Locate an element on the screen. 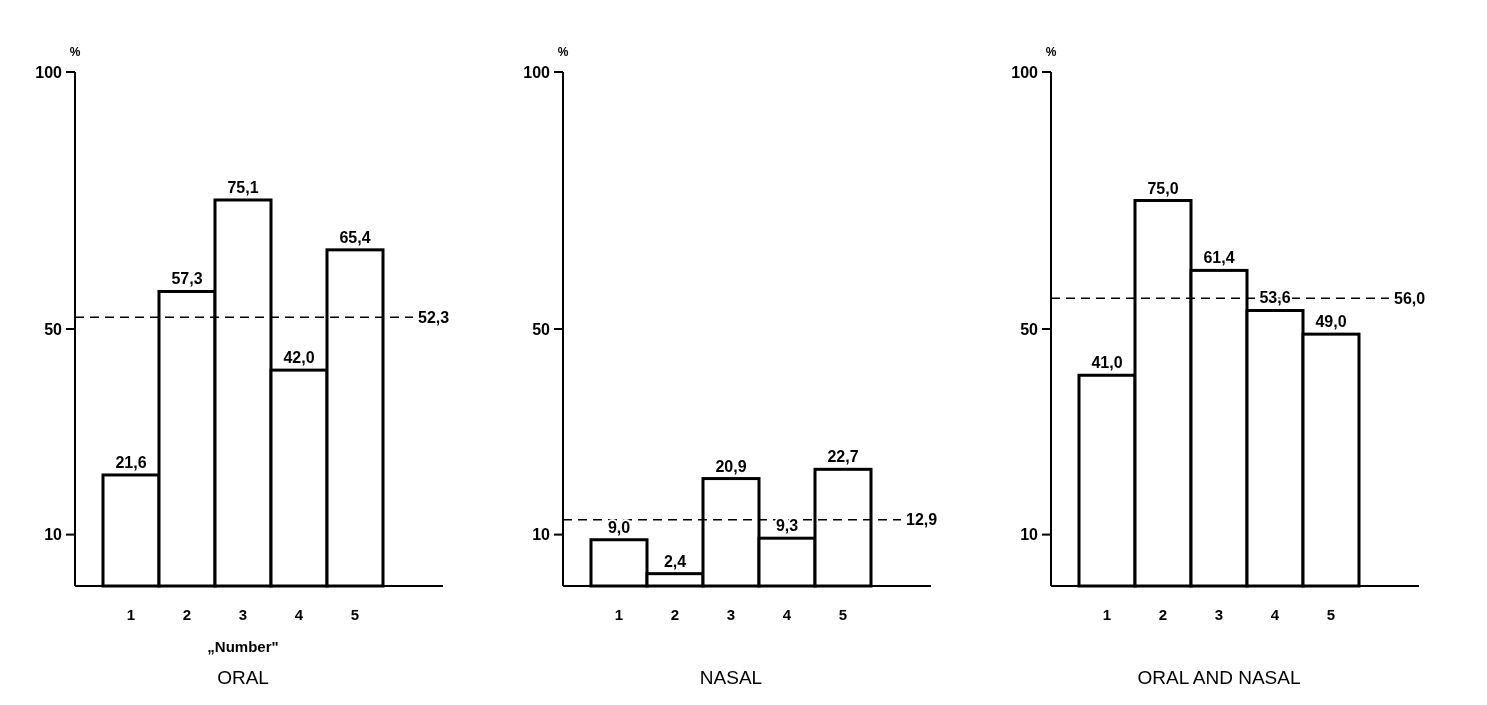  ref-line-label: 52,3 is located at coordinates (434, 317).